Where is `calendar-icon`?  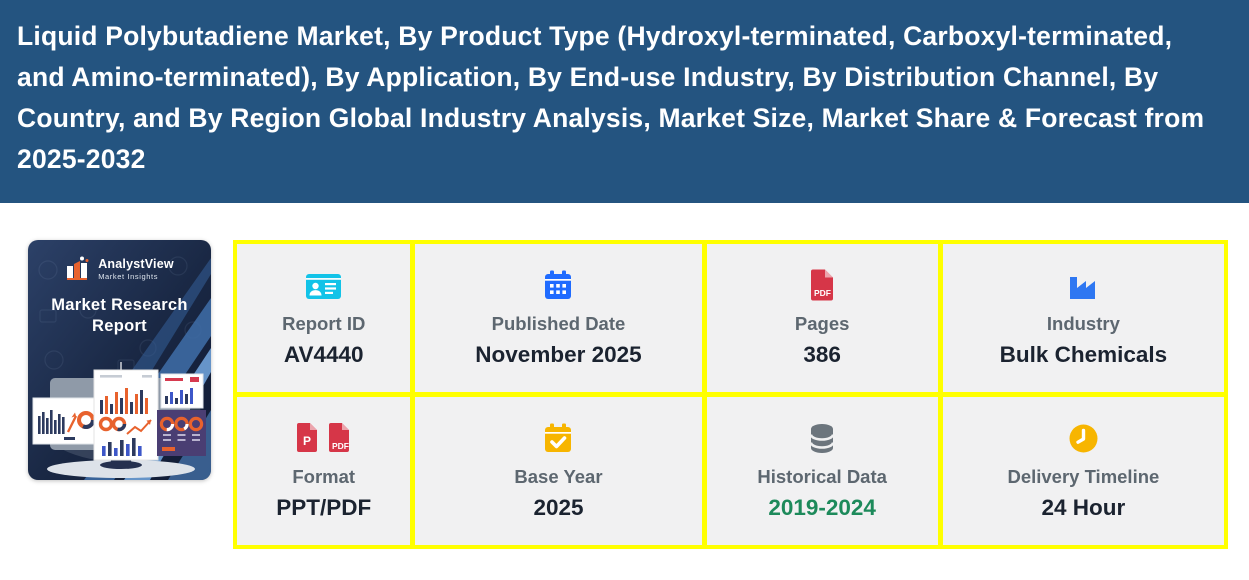 calendar-icon is located at coordinates (558, 285).